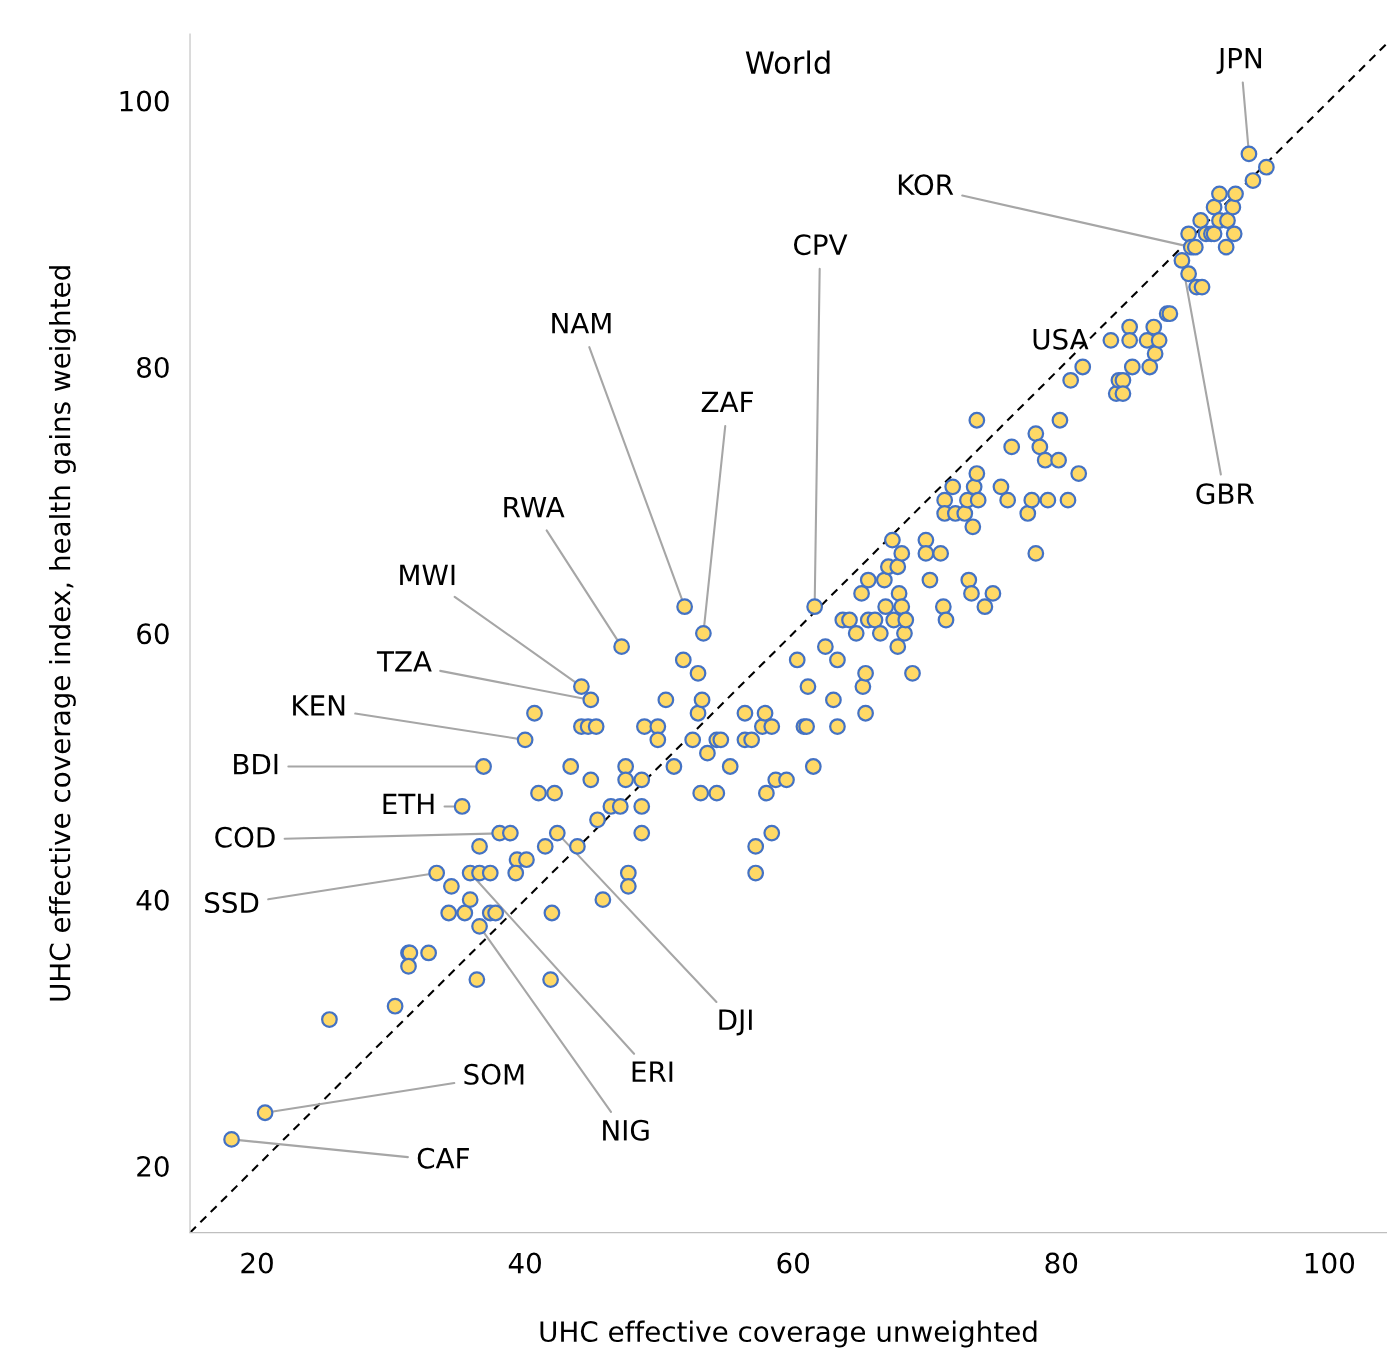  Describe the element at coordinates (144, 101) in the screenshot. I see `y-tick-label: 100` at that location.